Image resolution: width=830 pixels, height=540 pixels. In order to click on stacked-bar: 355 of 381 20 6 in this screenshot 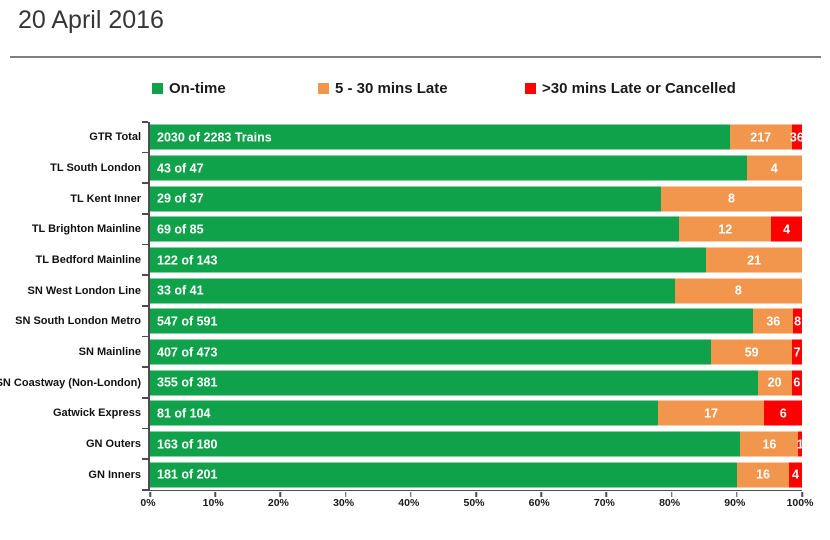, I will do `click(476, 383)`.